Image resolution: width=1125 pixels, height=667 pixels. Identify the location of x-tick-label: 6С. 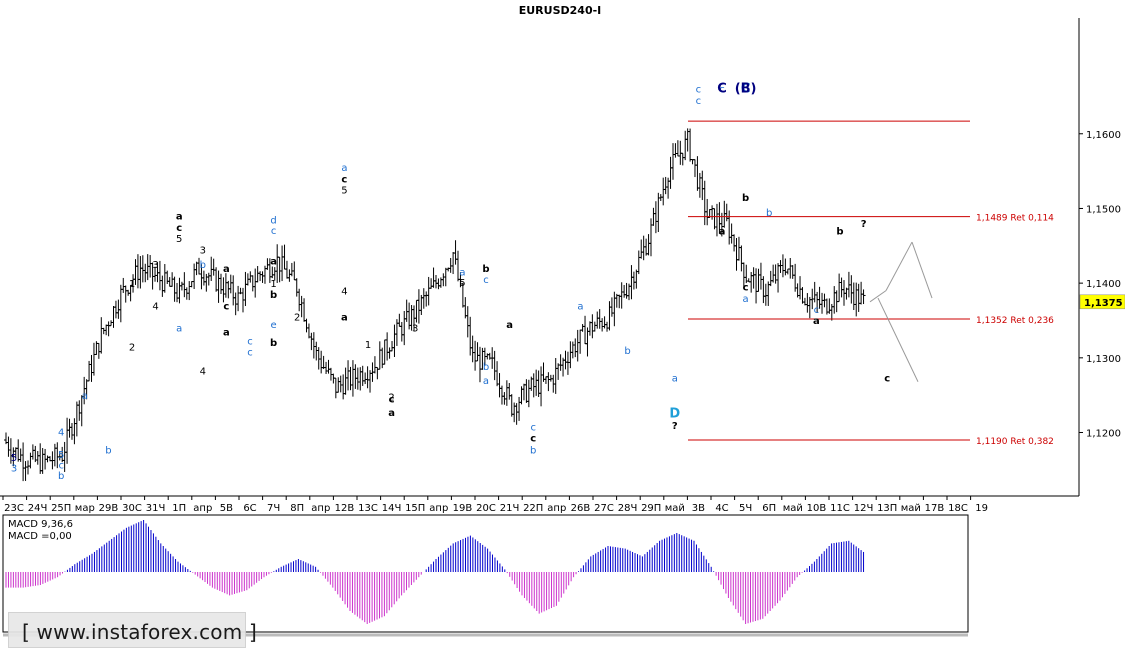
(249, 508).